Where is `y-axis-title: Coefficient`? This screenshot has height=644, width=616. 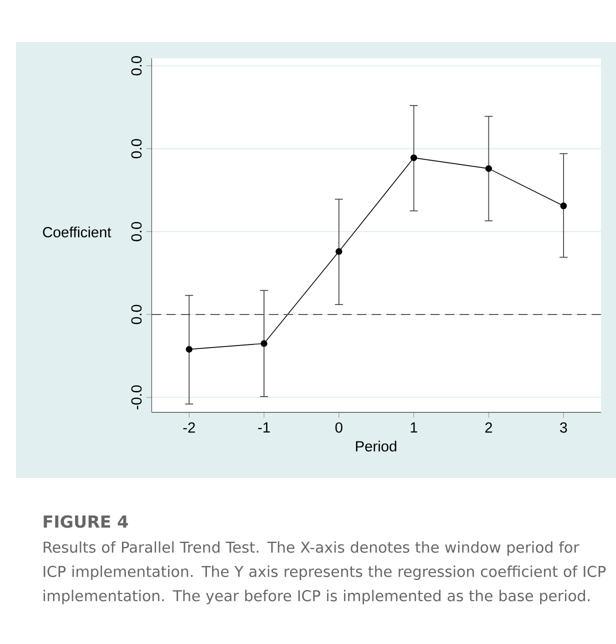
y-axis-title: Coefficient is located at coordinates (77, 232).